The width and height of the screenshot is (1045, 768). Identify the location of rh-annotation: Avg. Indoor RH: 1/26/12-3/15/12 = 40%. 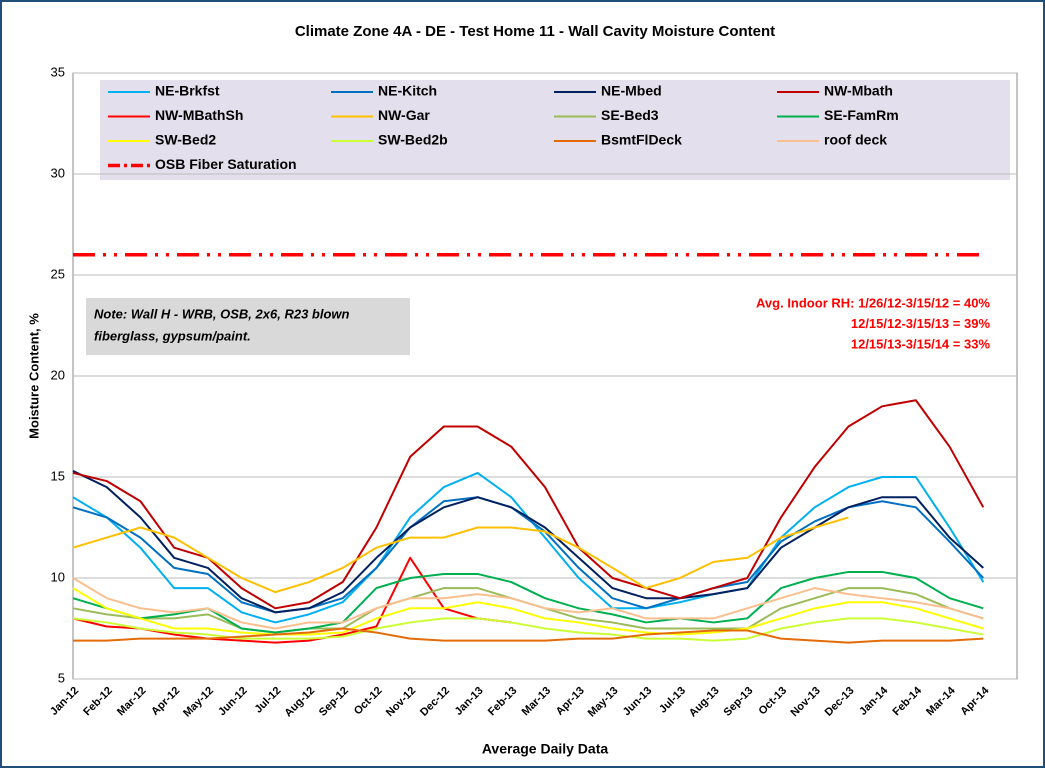
(873, 302).